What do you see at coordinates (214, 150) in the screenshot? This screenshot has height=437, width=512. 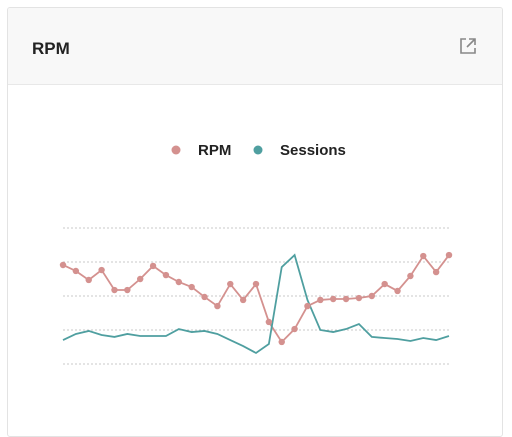 I see `legend-label: RPM` at bounding box center [214, 150].